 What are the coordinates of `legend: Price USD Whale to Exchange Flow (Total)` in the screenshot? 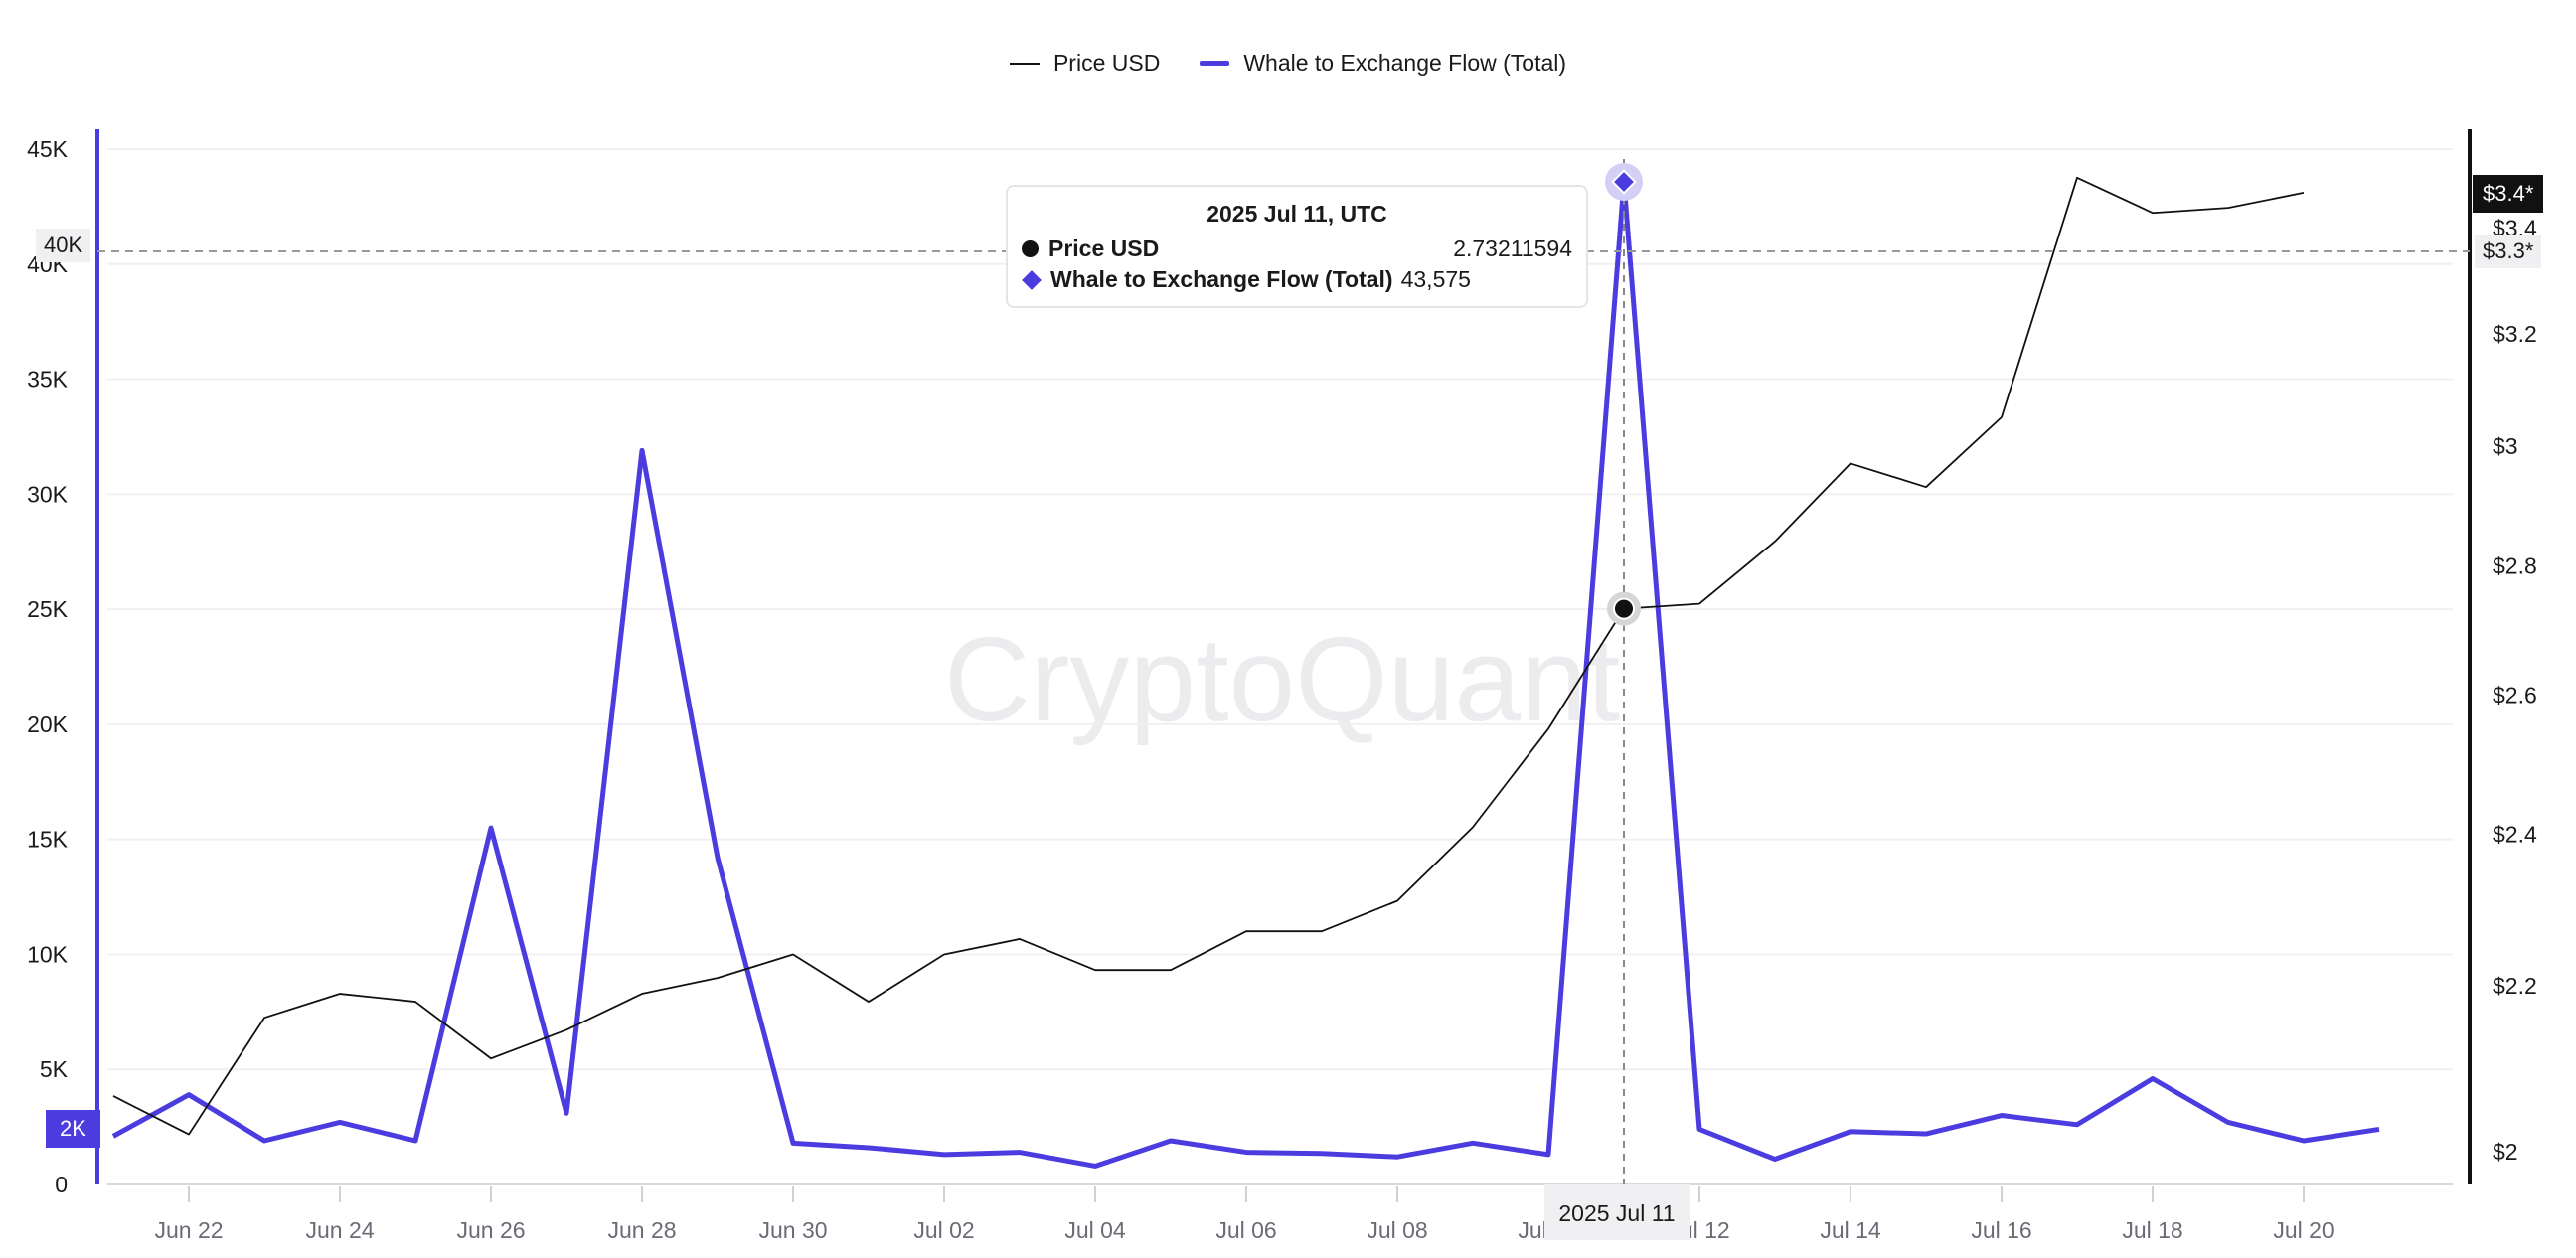 It's located at (1288, 63).